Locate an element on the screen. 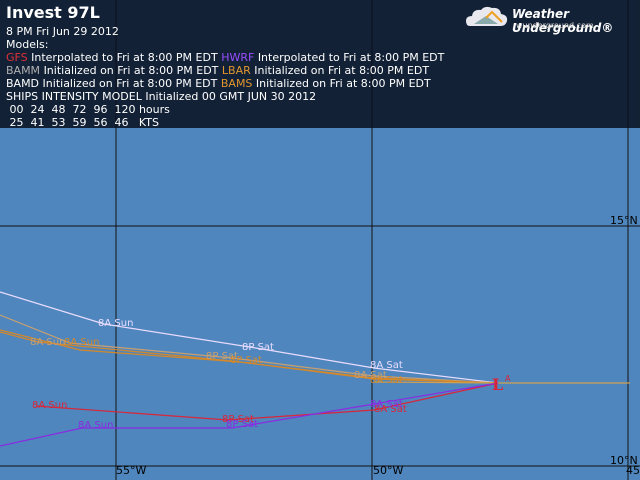 This screenshot has width=640, height=480. lon-label-50w: 50°W is located at coordinates (388, 470).